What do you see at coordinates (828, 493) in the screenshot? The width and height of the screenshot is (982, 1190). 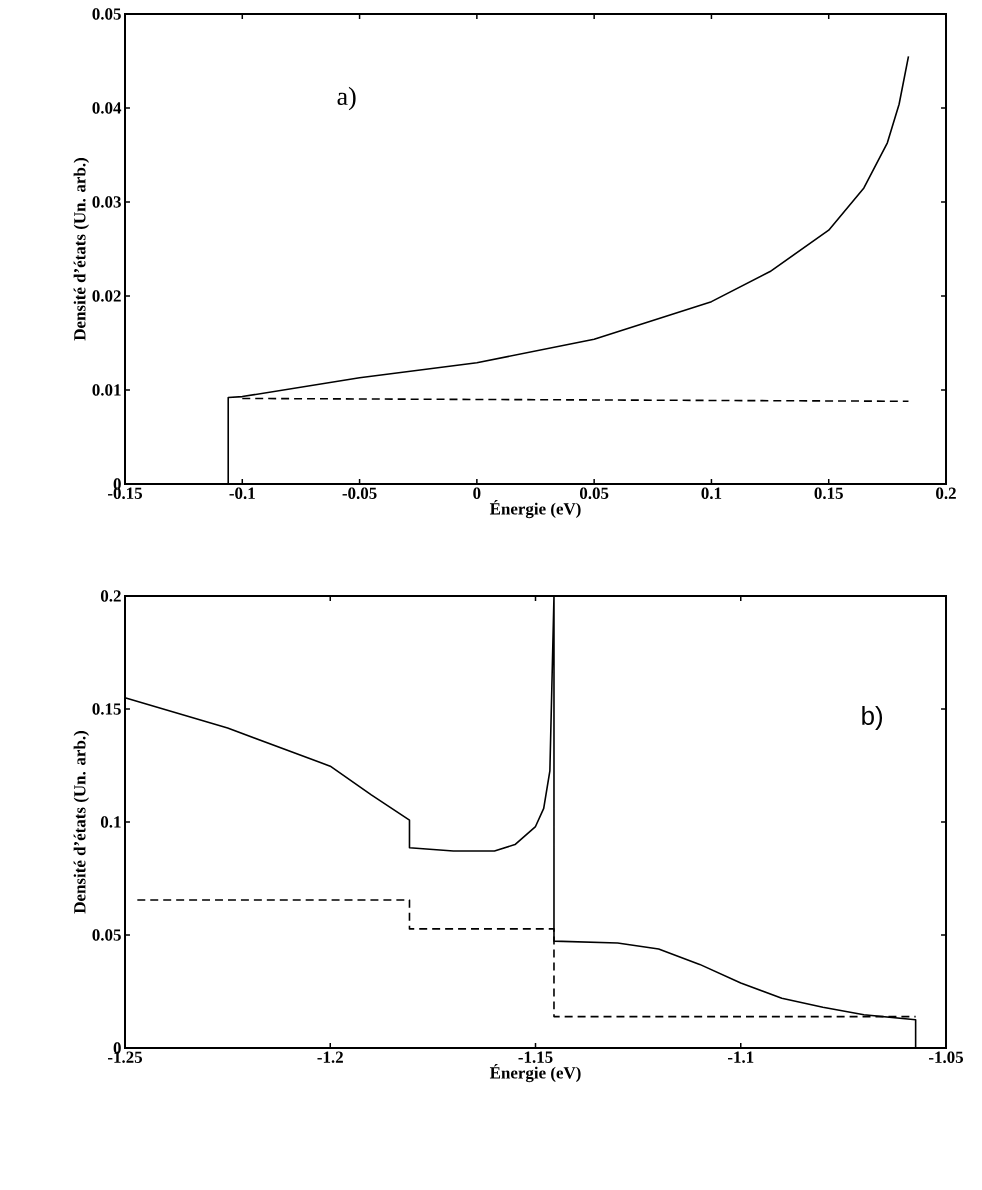 I see `x-tick-label: 0.15` at bounding box center [828, 493].